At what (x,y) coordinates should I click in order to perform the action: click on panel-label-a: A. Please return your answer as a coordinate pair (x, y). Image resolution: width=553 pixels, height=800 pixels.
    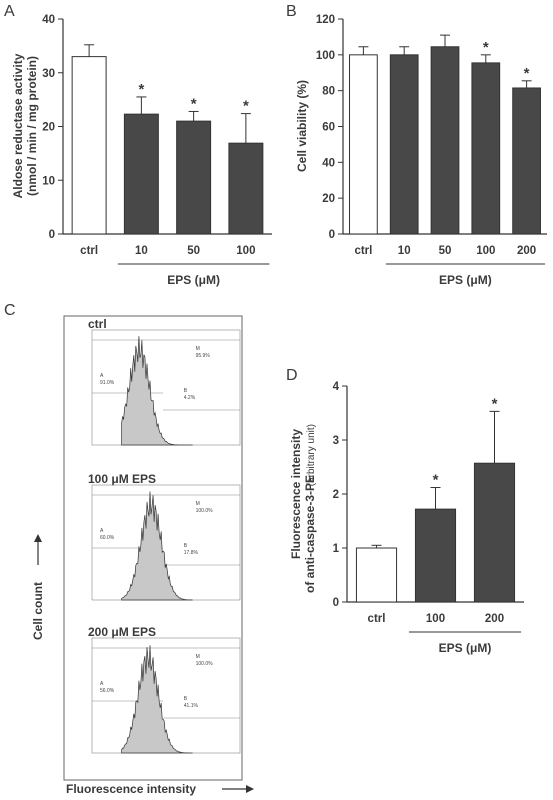
    Looking at the image, I should click on (9, 11).